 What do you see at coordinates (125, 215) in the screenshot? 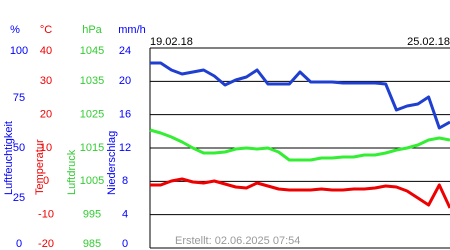
I see `y-tick-label: 4` at bounding box center [125, 215].